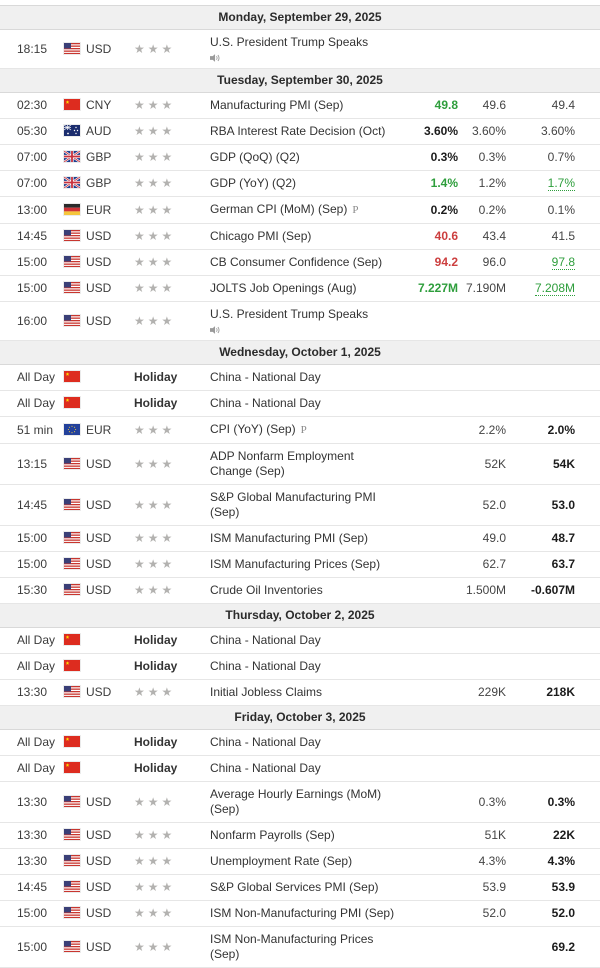 Image resolution: width=600 pixels, height=968 pixels. I want to click on event-cell: CPI (YoY) (Sep) P, so click(308, 430).